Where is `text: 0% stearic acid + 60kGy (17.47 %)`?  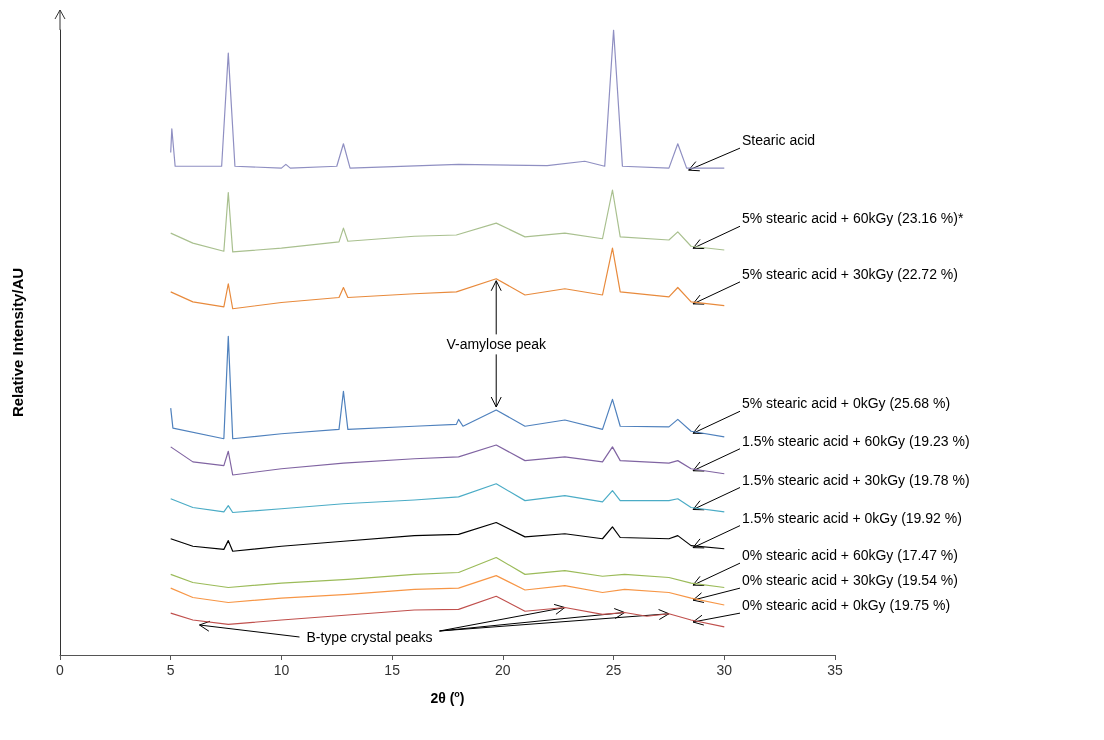 text: 0% stearic acid + 60kGy (17.47 %) is located at coordinates (850, 555).